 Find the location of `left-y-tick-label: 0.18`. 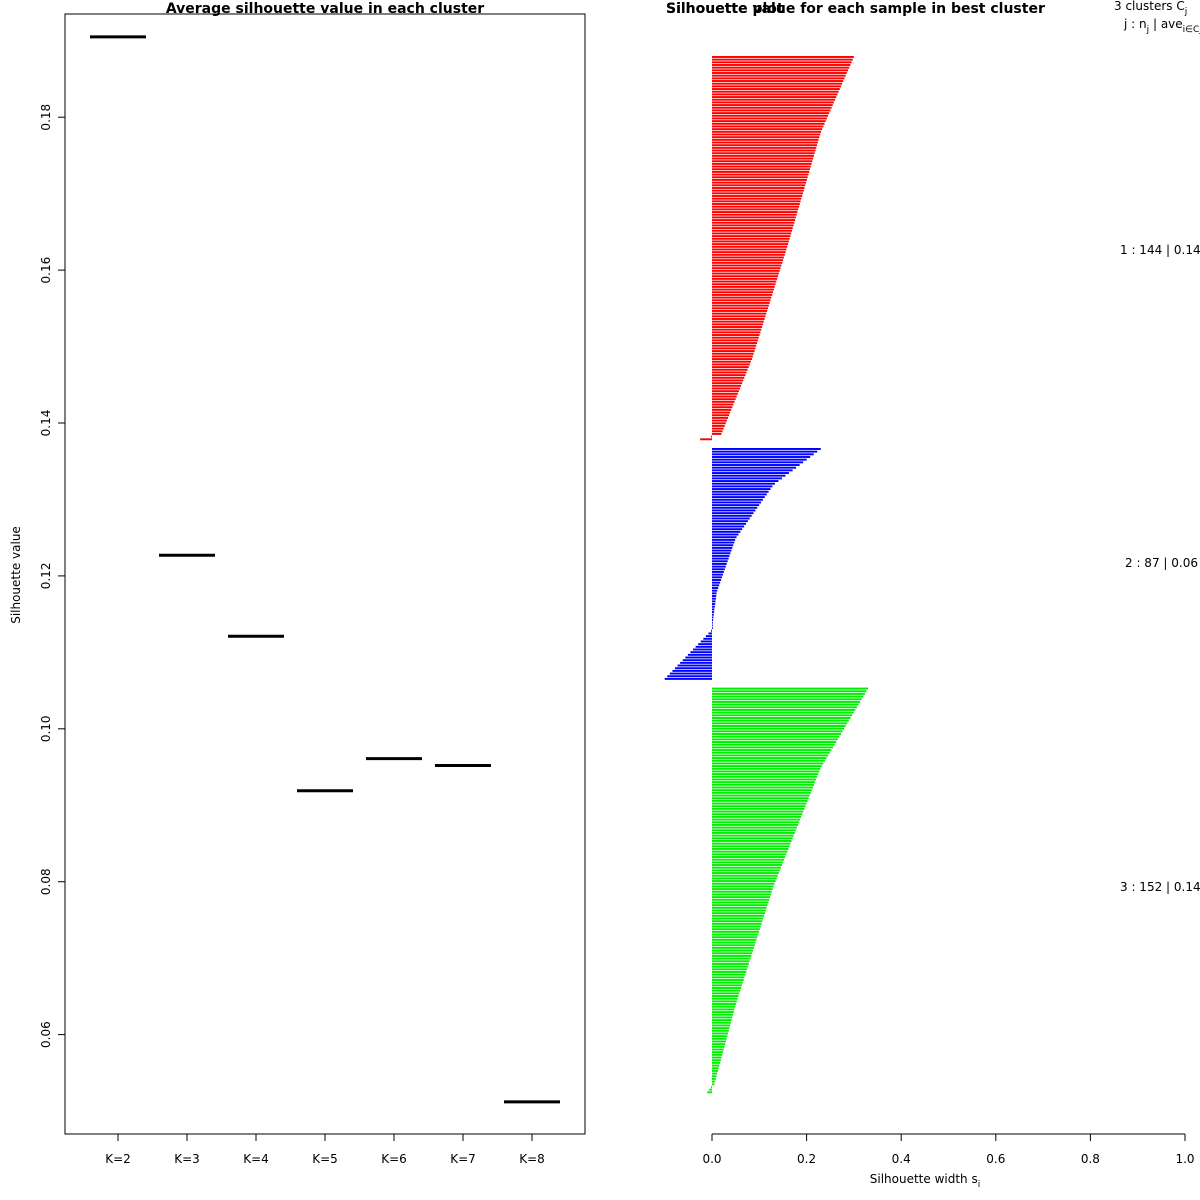

left-y-tick-label: 0.18 is located at coordinates (46, 117).